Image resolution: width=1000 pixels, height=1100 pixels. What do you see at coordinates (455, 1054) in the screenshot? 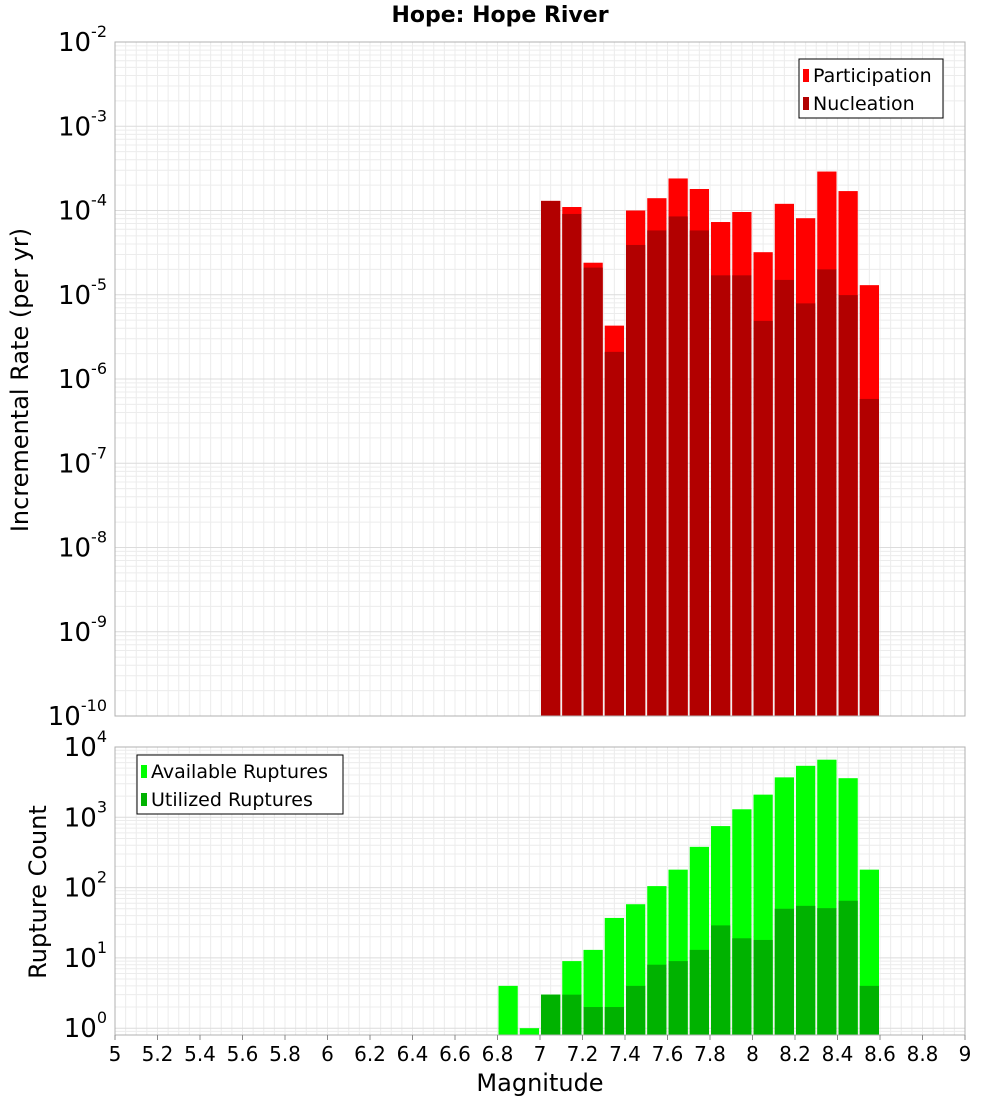
I see `x-tick-label: 6.6` at bounding box center [455, 1054].